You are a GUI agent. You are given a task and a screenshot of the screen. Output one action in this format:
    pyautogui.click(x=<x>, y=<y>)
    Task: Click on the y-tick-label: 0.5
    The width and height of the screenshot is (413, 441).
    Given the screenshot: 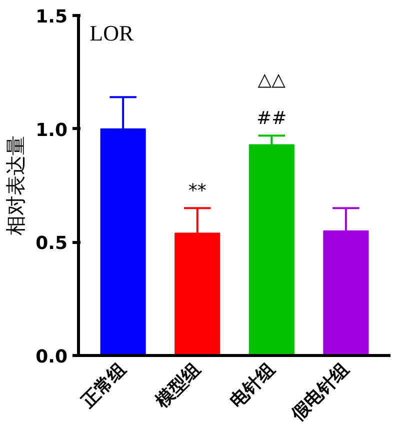 What is the action you would take?
    pyautogui.click(x=52, y=243)
    